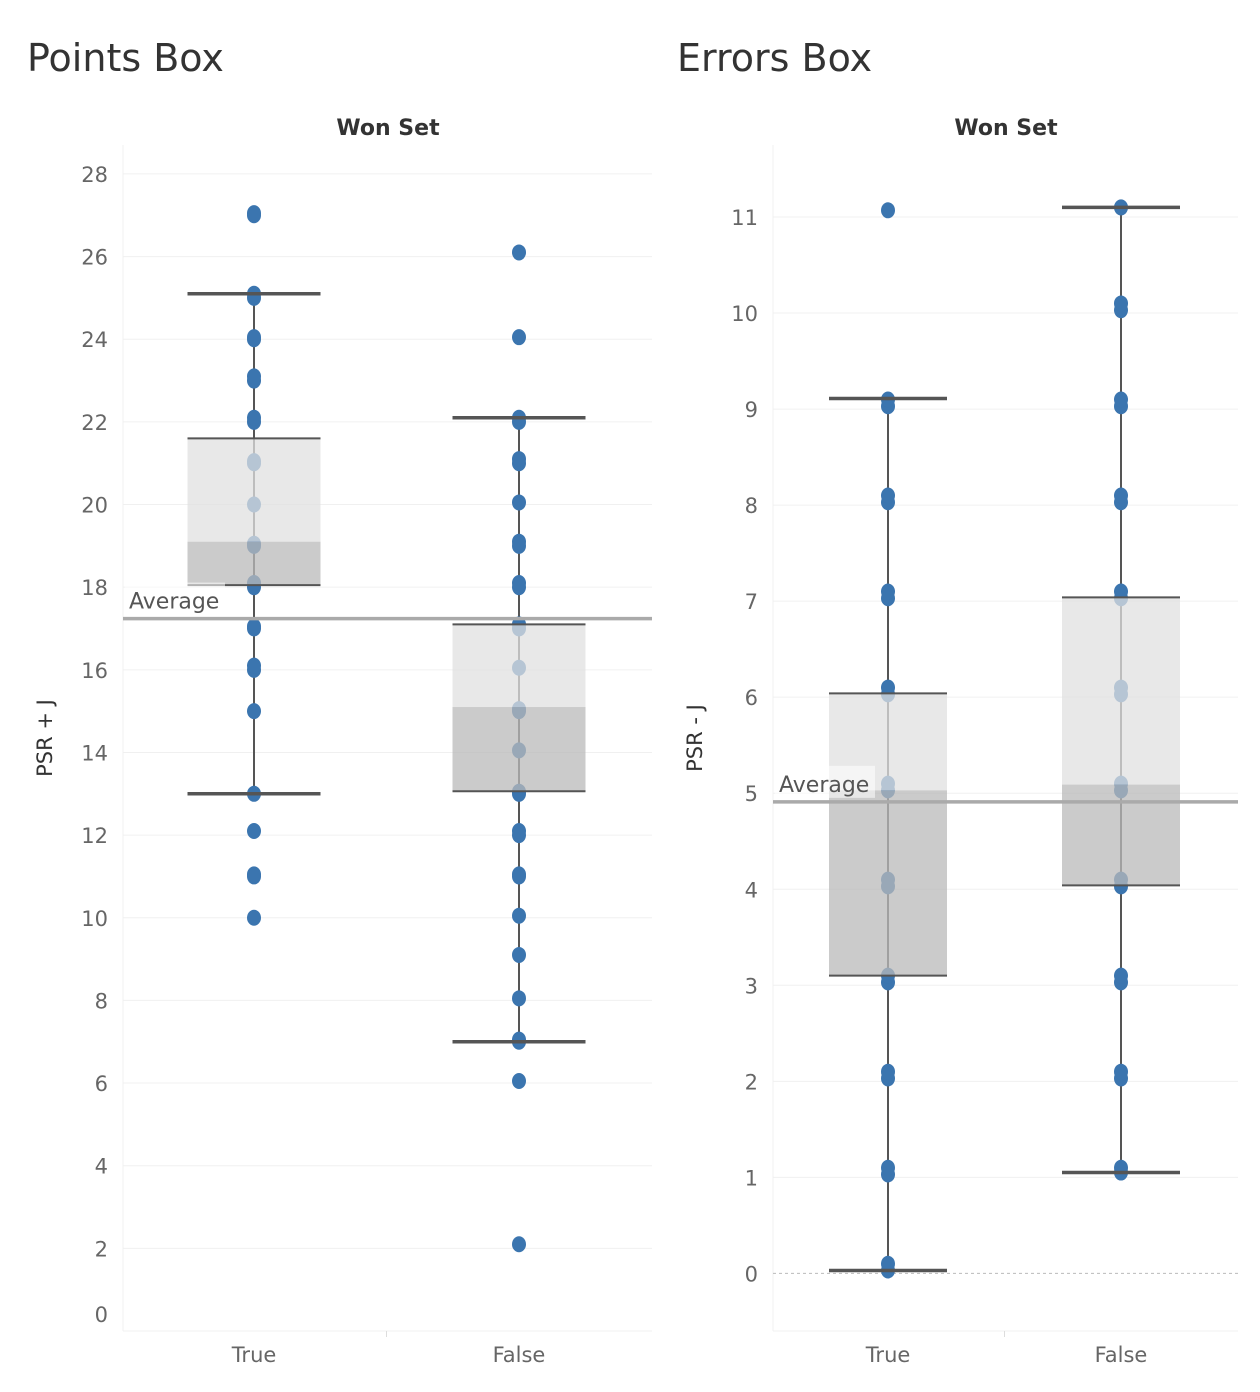 This screenshot has height=1392, width=1260. Describe the element at coordinates (94, 588) in the screenshot. I see `y-tick-label: 18` at that location.